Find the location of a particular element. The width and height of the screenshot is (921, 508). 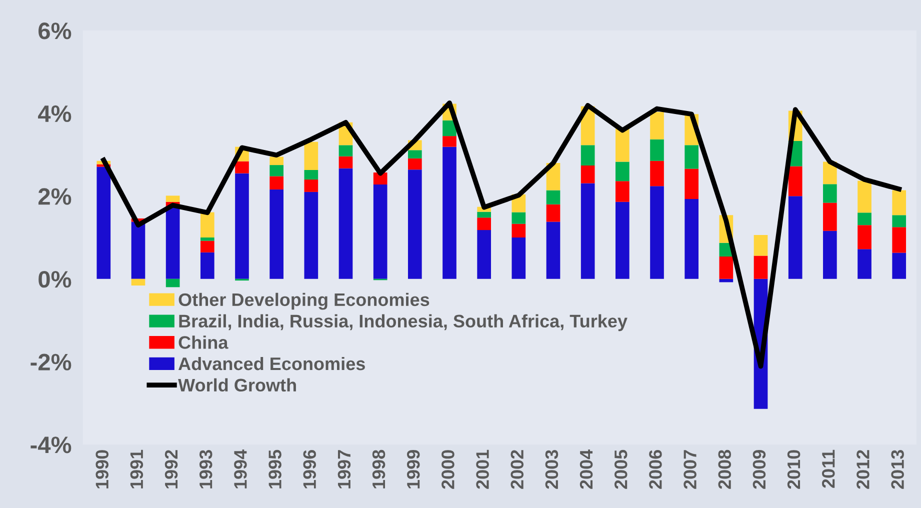

x-tick-label: 1996 is located at coordinates (309, 469).